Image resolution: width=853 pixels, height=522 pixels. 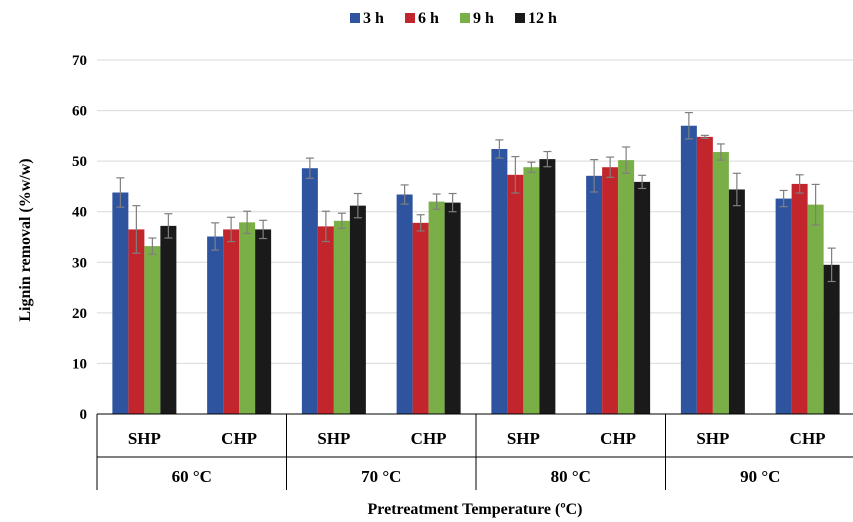 I want to click on y-tick-label: 0, so click(x=84, y=415).